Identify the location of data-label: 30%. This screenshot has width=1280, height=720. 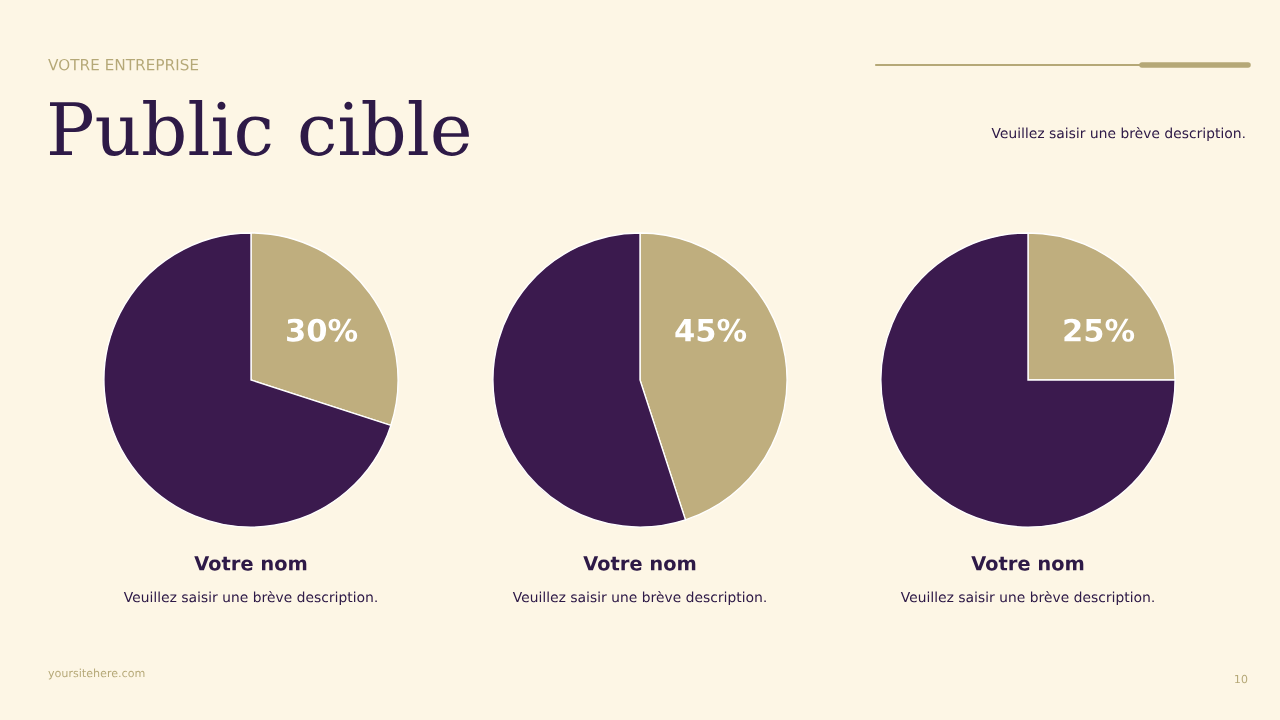
(322, 330).